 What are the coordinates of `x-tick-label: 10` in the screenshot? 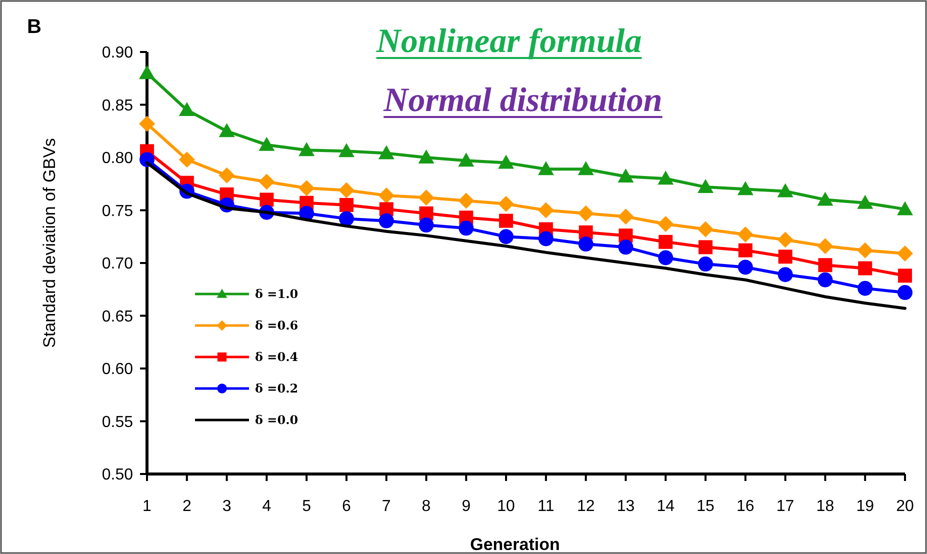 It's located at (506, 506).